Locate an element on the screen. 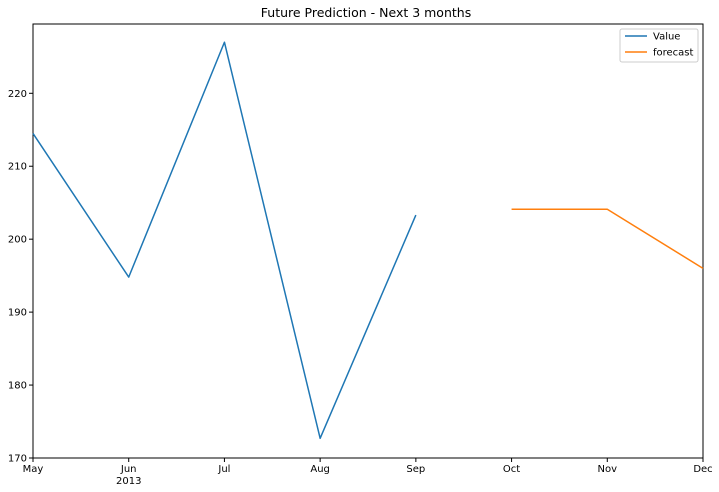  series-line-forecast is located at coordinates (607, 238).